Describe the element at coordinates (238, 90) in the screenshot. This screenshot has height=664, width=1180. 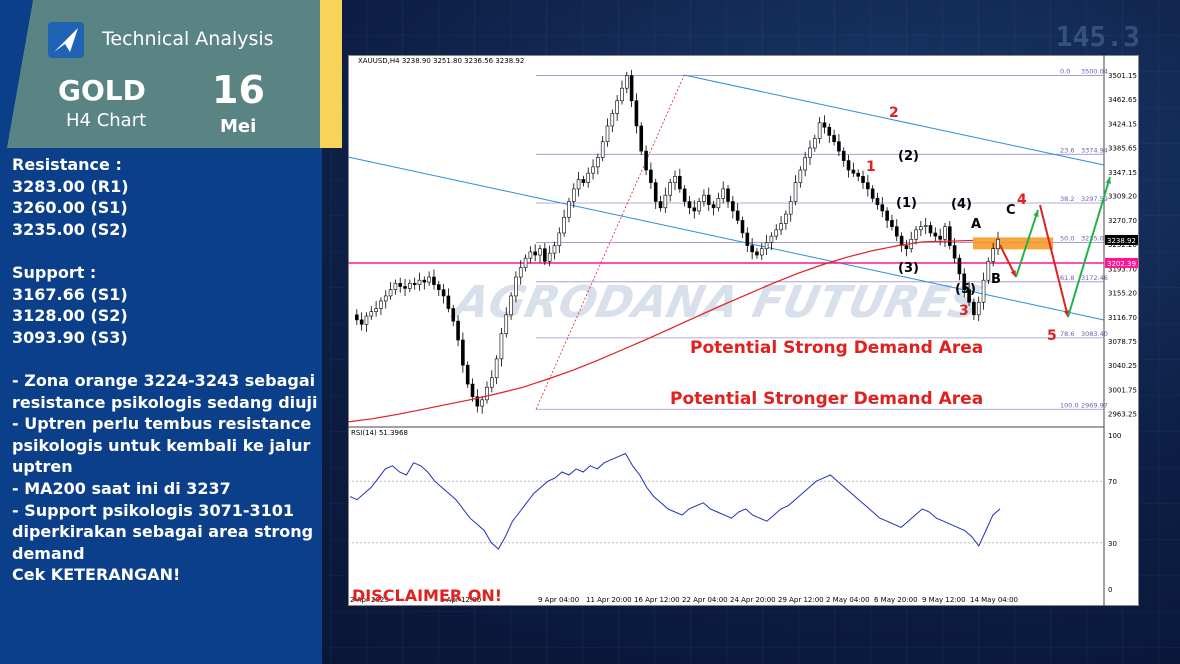
I see `date-day: 16` at that location.